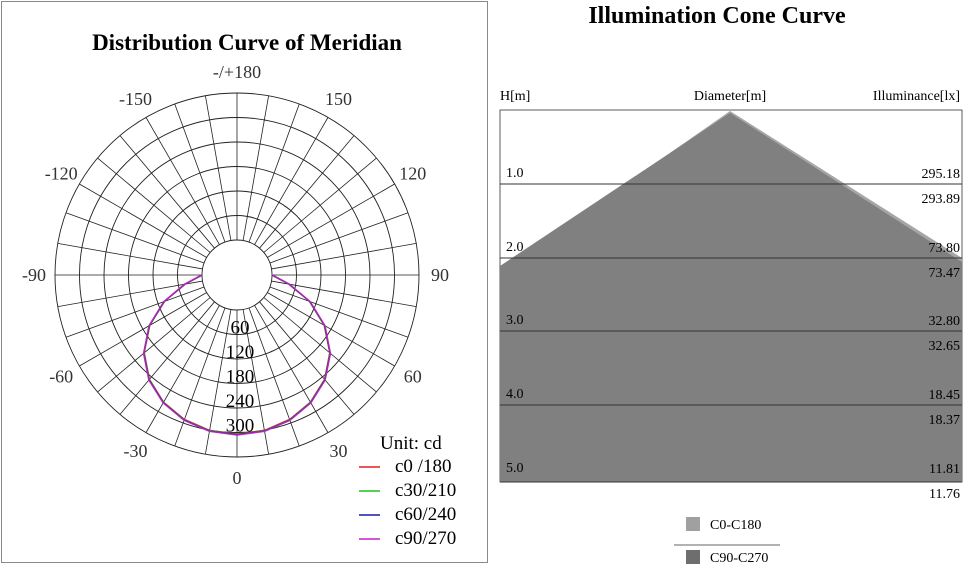  I want to click on polar-ring-label: 300, so click(240, 426).